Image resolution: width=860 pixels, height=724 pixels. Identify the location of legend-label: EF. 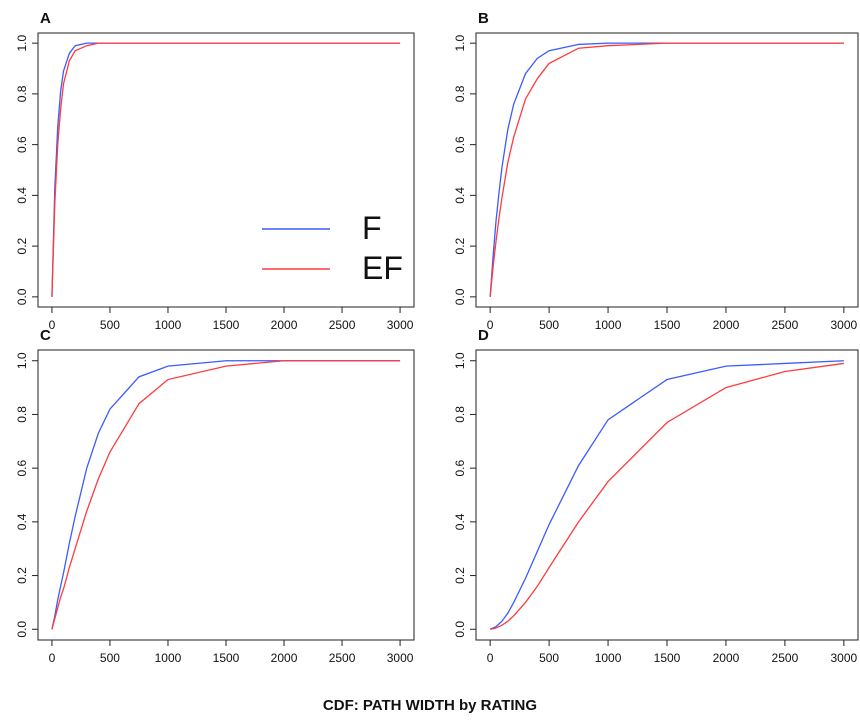
(382, 268).